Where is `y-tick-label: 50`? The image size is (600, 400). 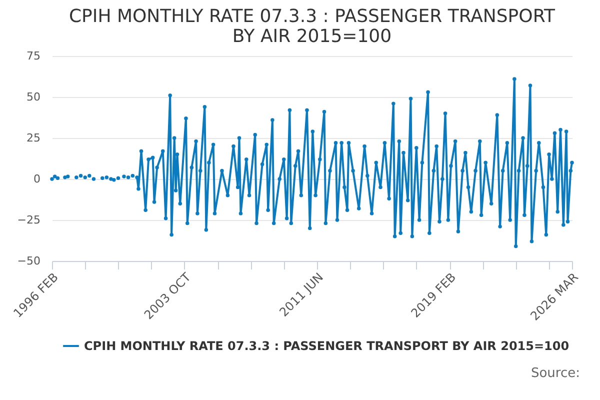 y-tick-label: 50 is located at coordinates (33, 97).